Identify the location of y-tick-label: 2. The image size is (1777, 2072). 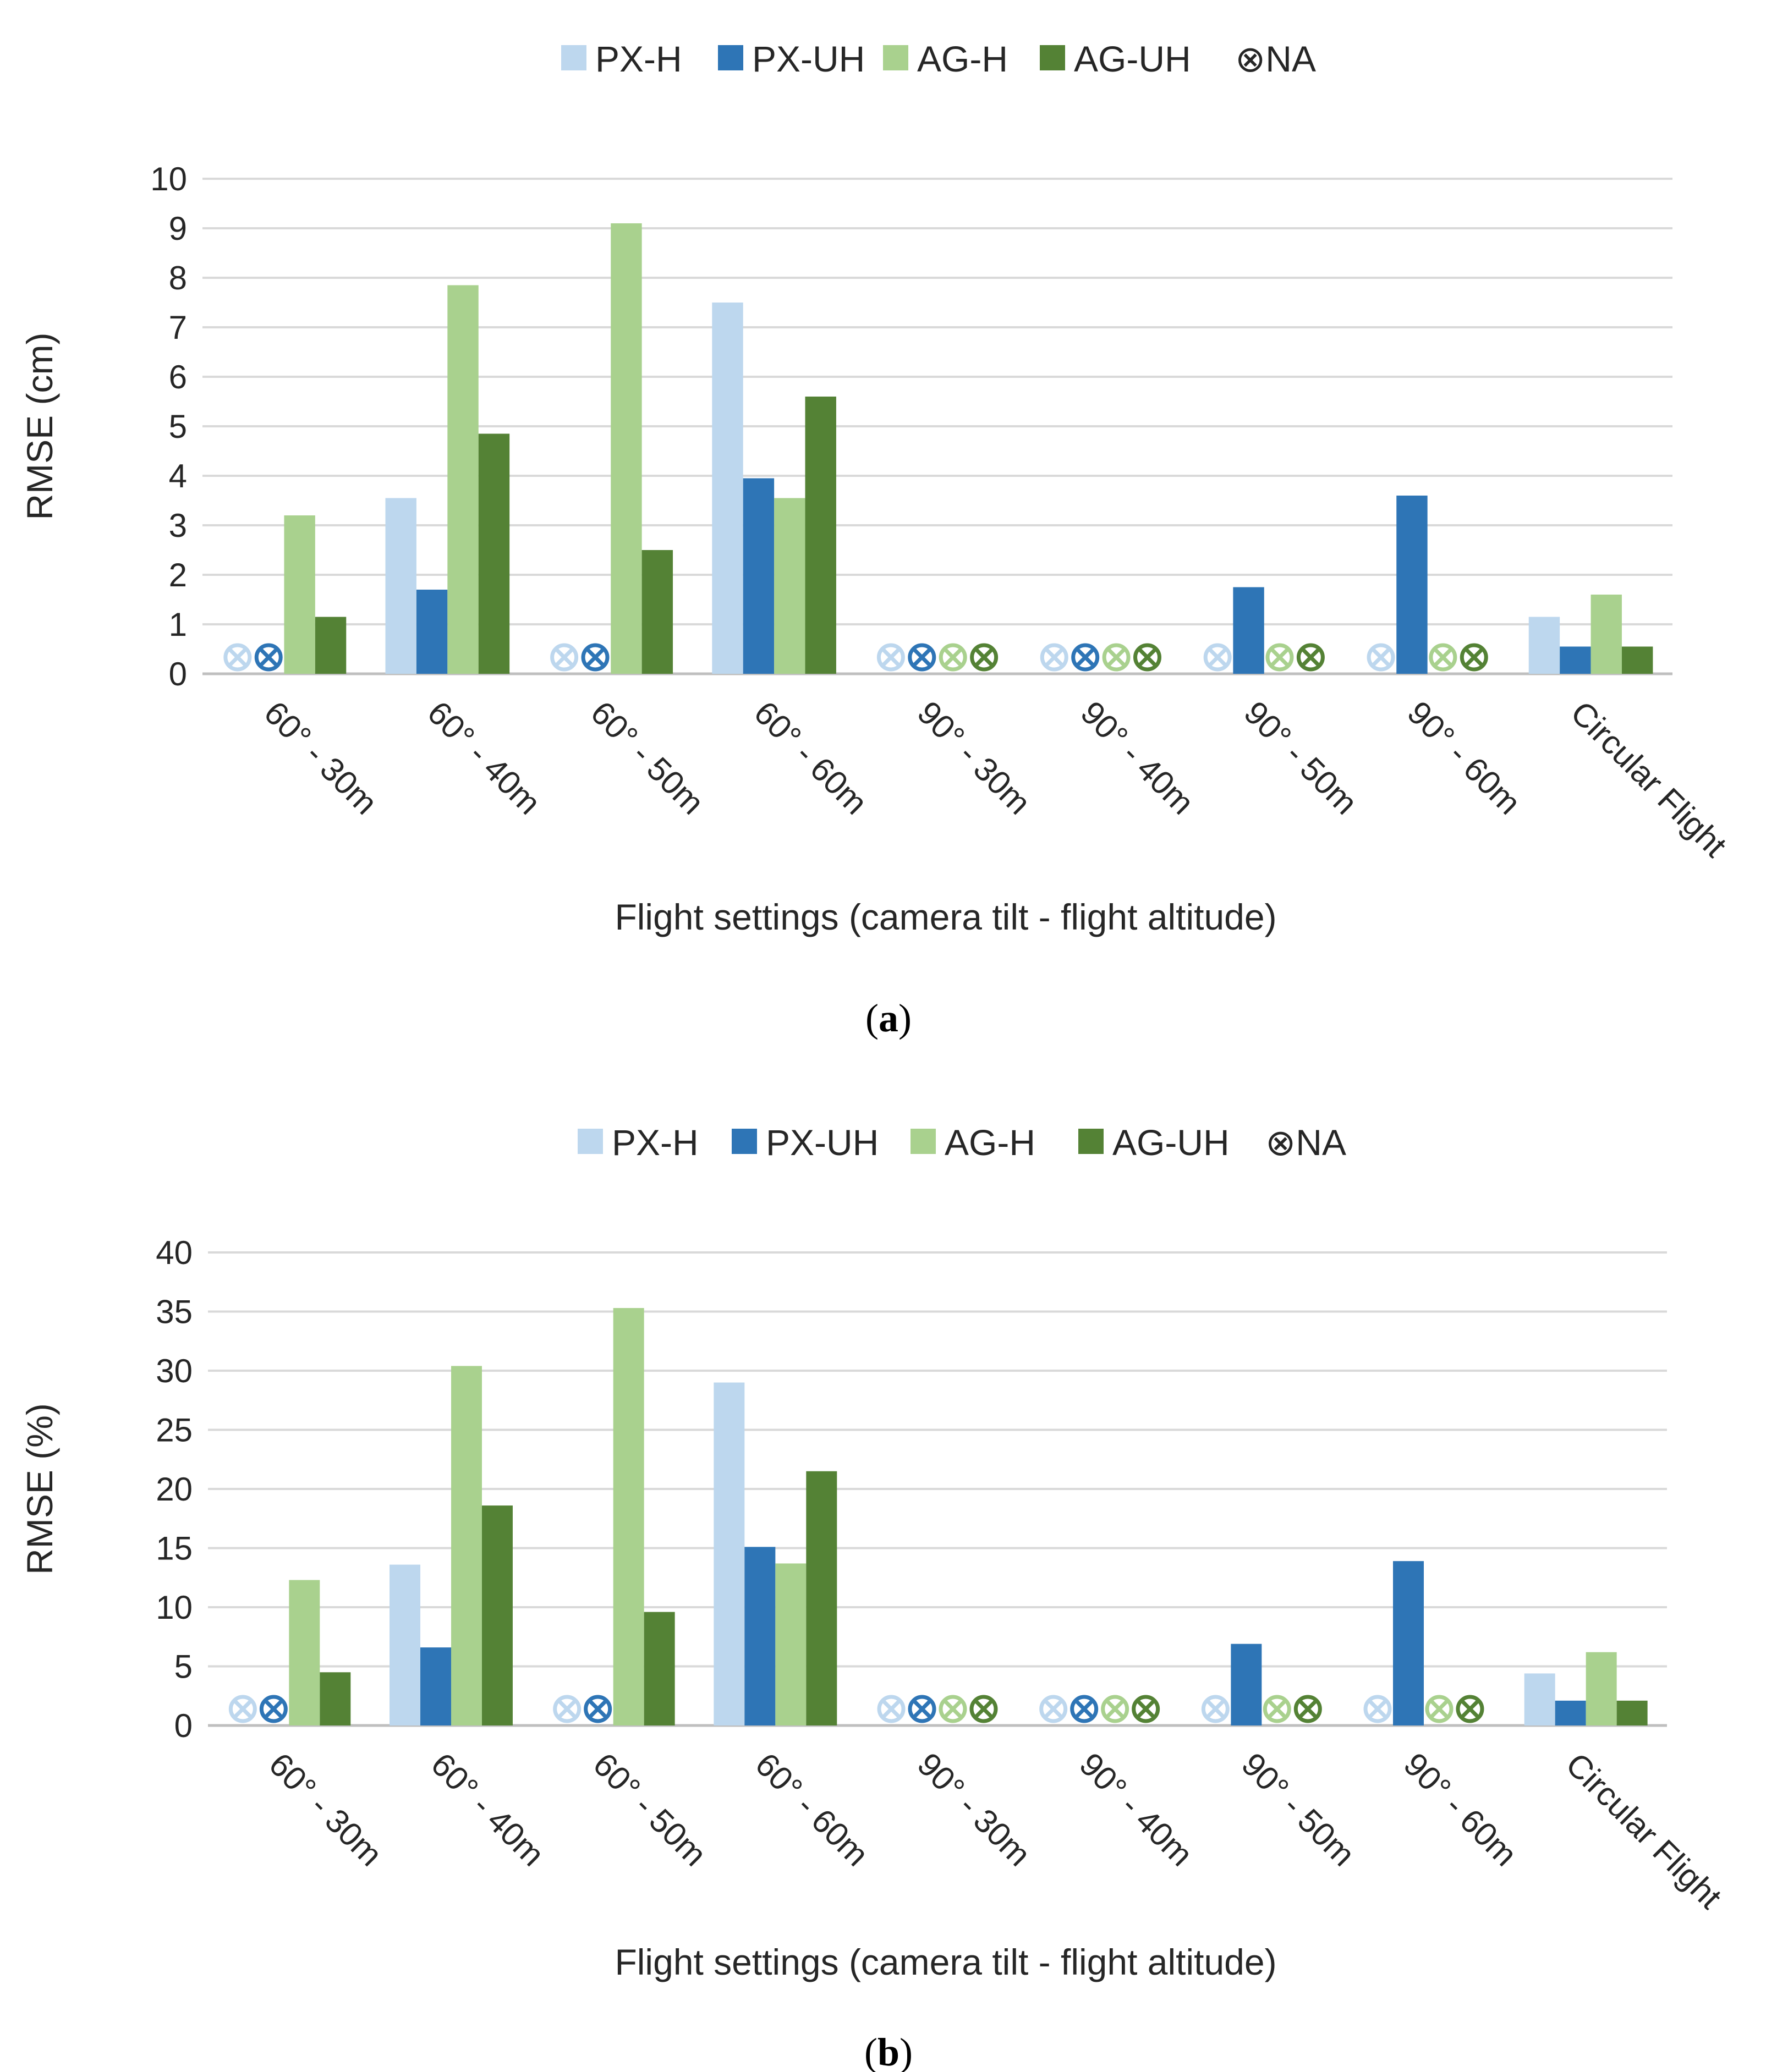
(178, 575).